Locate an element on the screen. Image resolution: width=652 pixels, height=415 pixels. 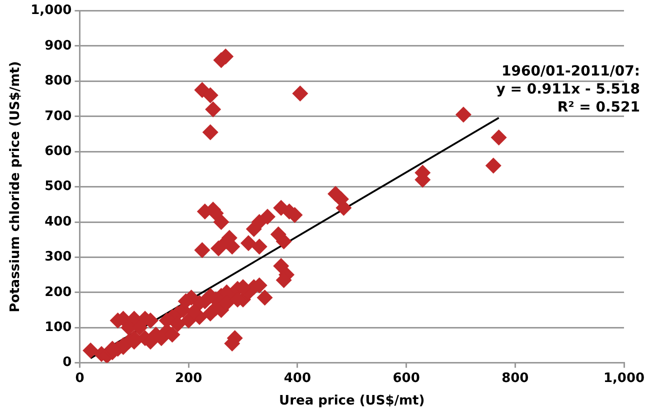
x-tick-label: 400 is located at coordinates (297, 378).